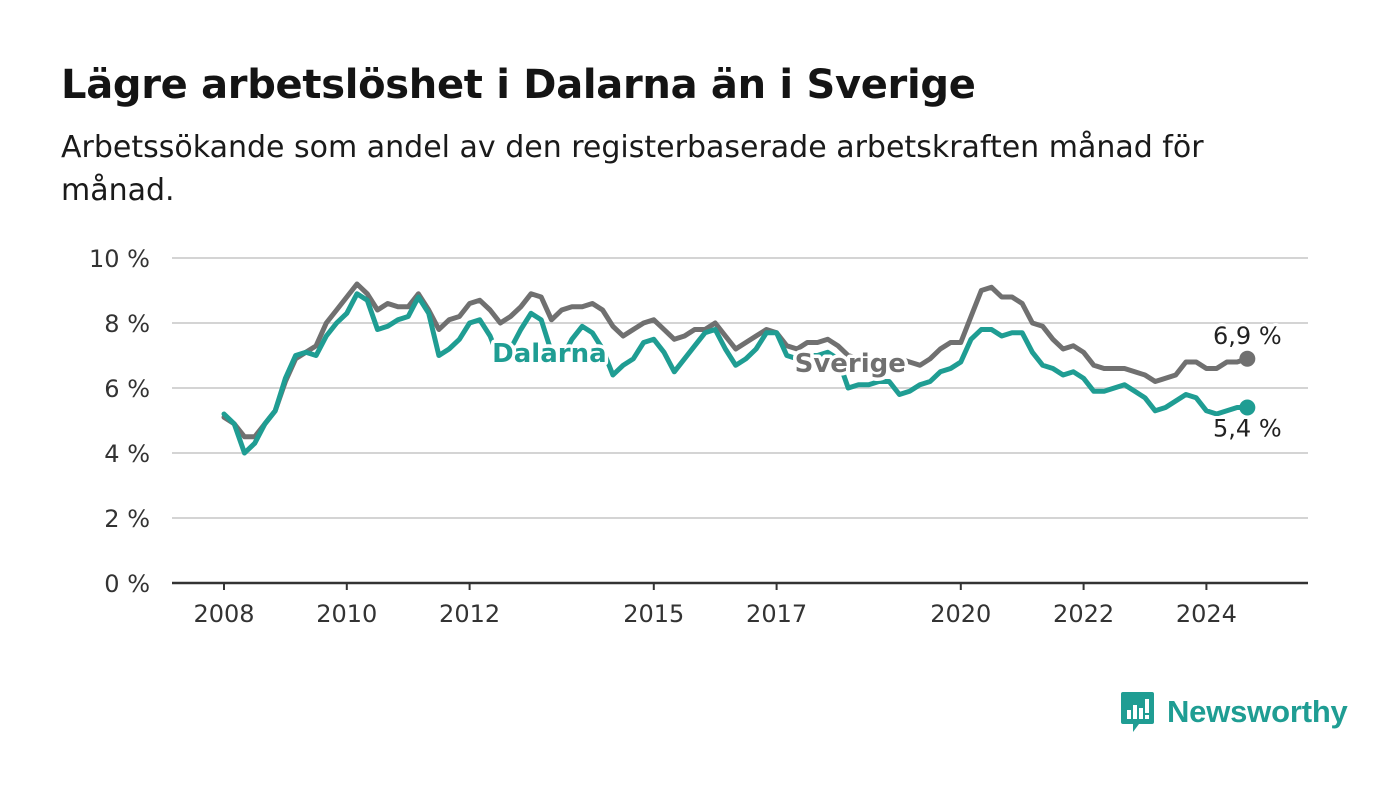 The width and height of the screenshot is (1400, 794). I want to click on x-tick-label: 2015, so click(653, 614).